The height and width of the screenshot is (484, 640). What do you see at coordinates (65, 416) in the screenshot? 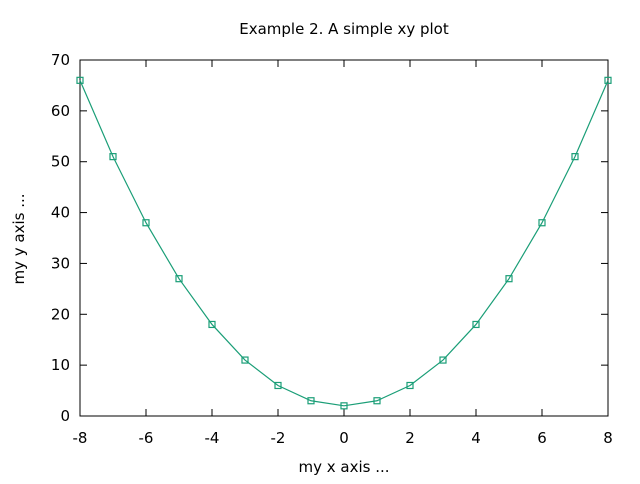
I see `y-tick-label: 0` at bounding box center [65, 416].